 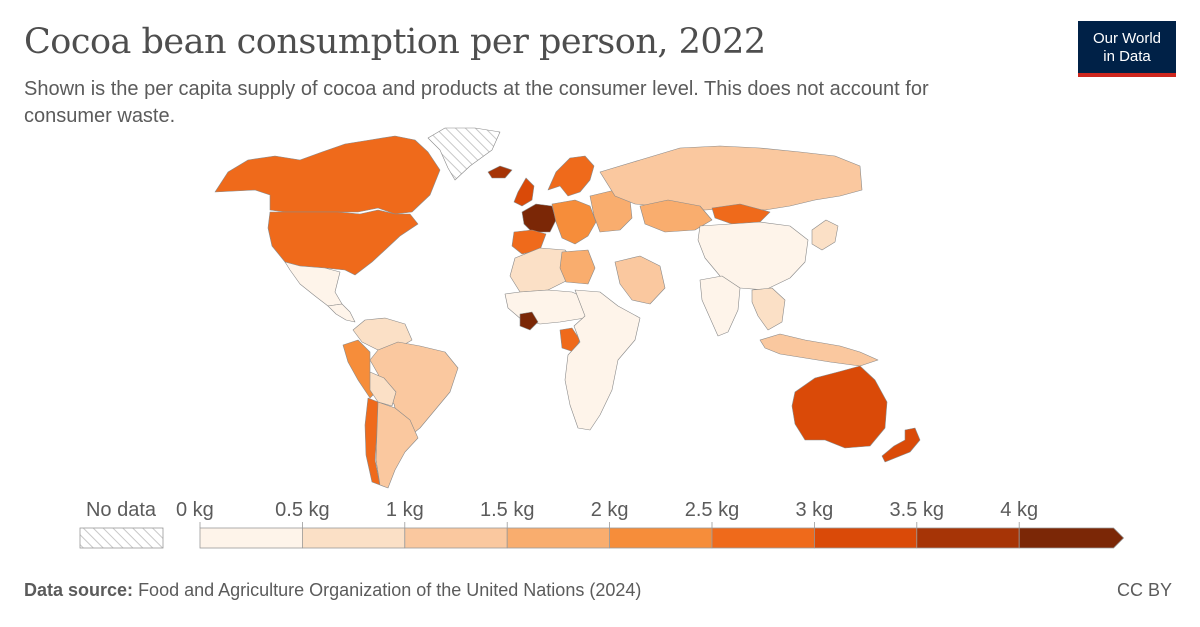 I want to click on region-southeast-asia, so click(x=768, y=309).